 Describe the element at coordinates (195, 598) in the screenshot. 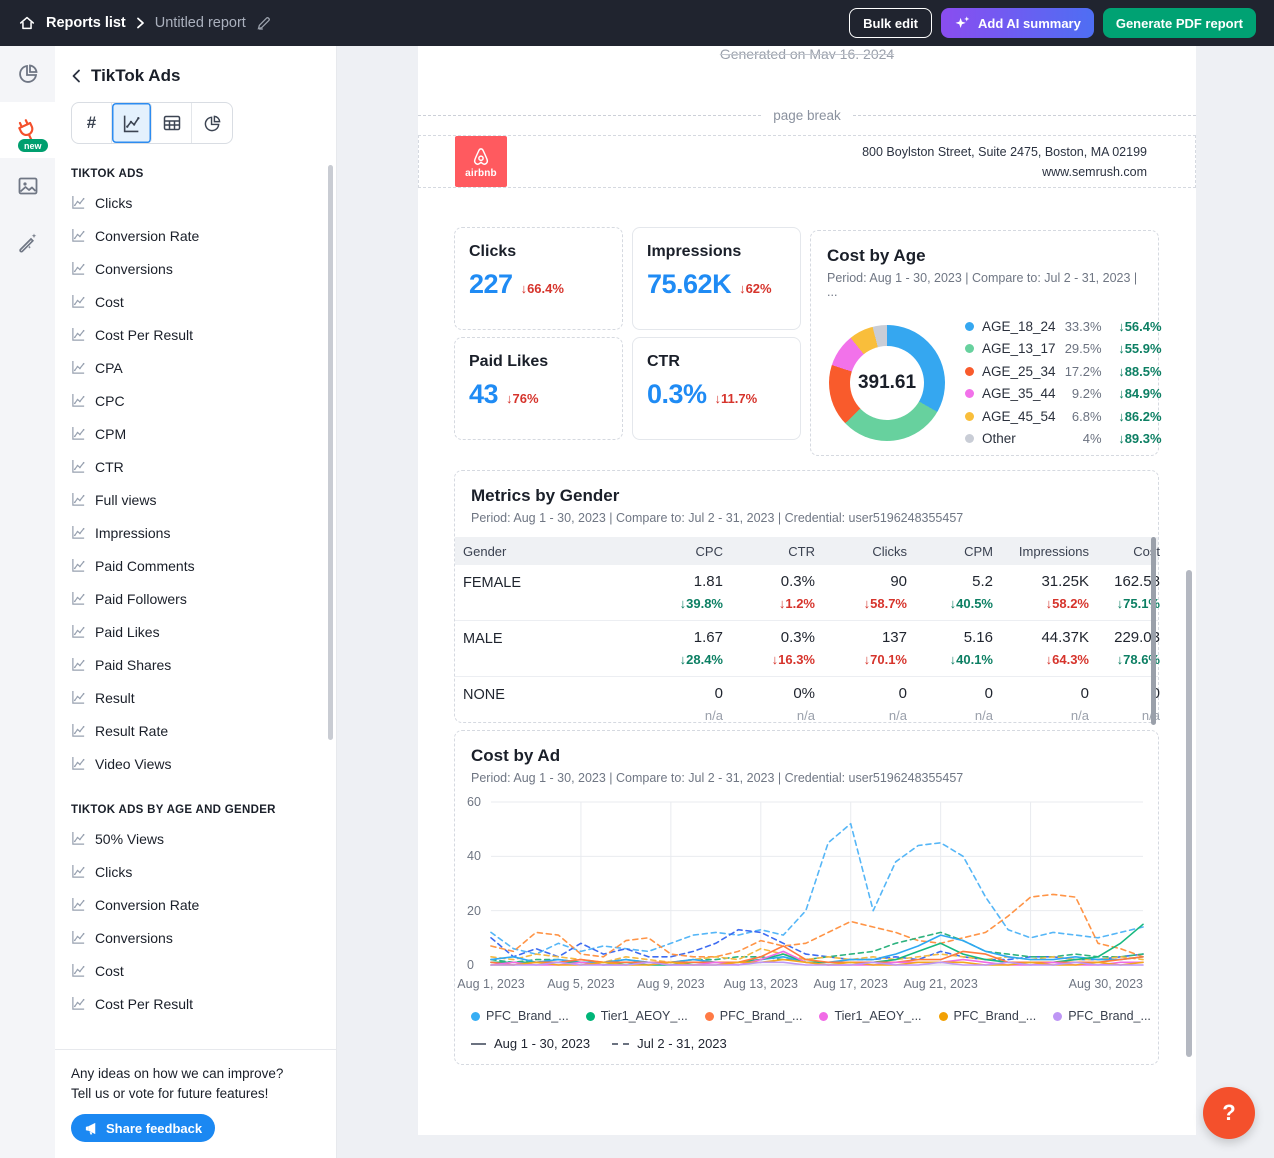

I see `sidebar-item-paid-followers: Paid Followers` at that location.